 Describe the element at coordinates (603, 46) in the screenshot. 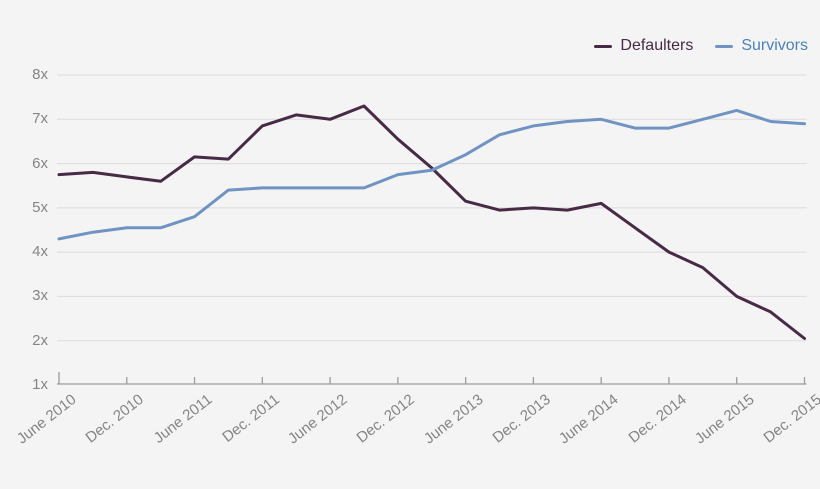

I see `defaulters-line-swatch` at that location.